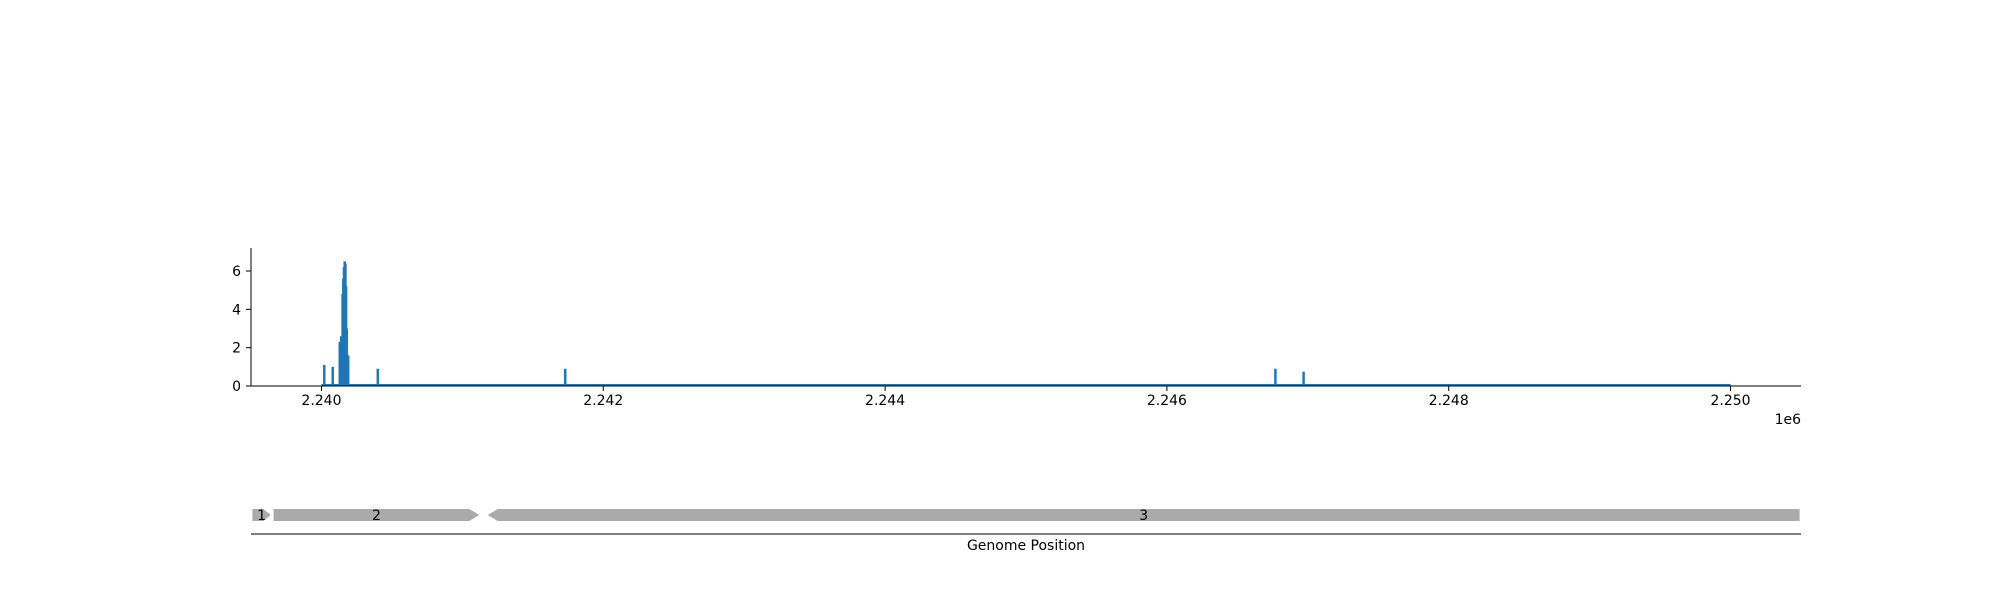 Image resolution: width=2000 pixels, height=600 pixels. I want to click on gene-label: 2, so click(376, 516).